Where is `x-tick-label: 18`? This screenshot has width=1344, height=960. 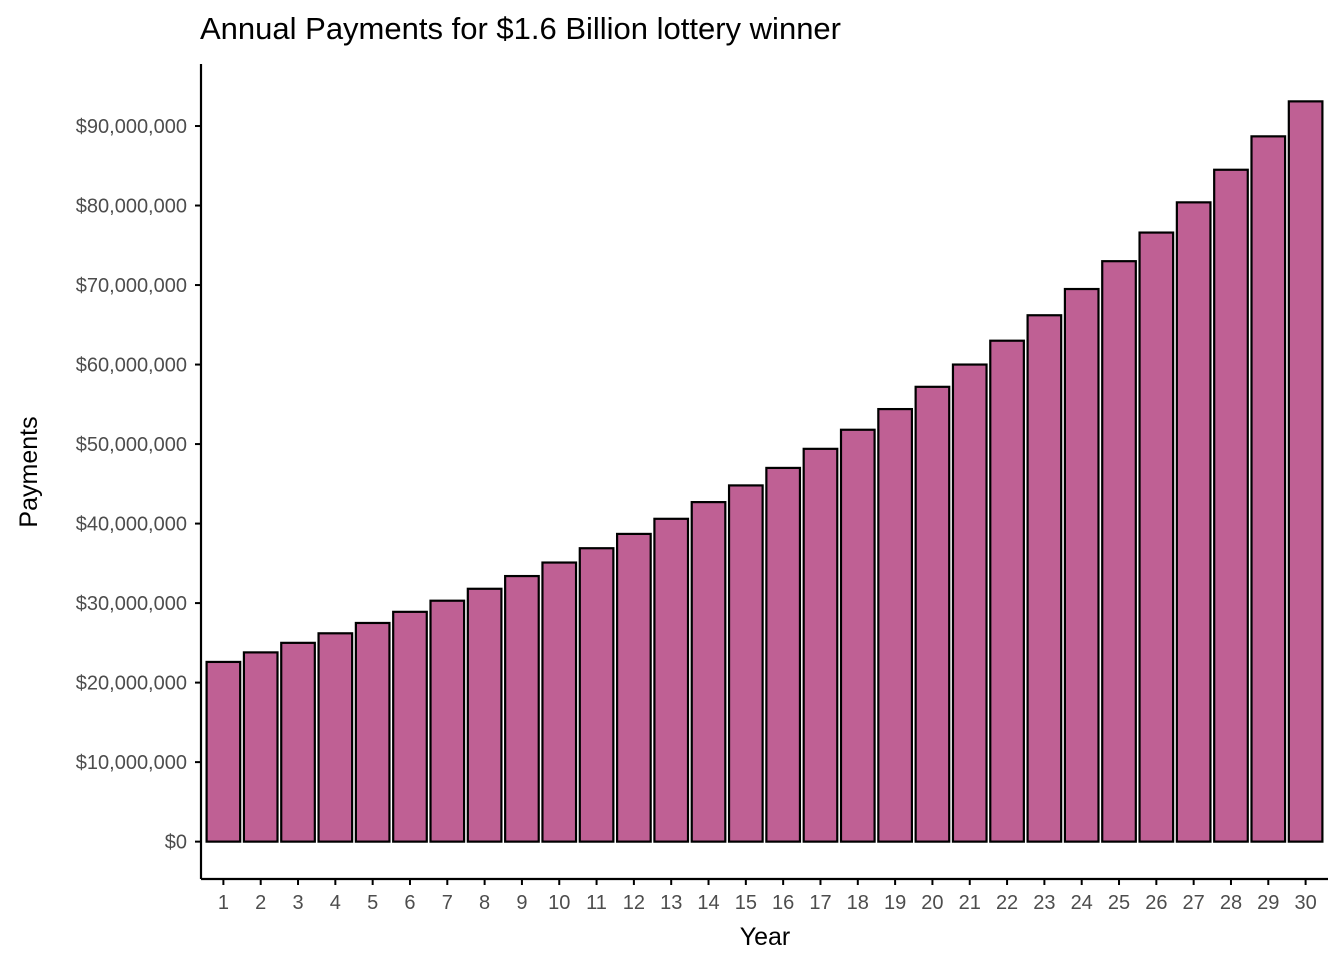 x-tick-label: 18 is located at coordinates (858, 903).